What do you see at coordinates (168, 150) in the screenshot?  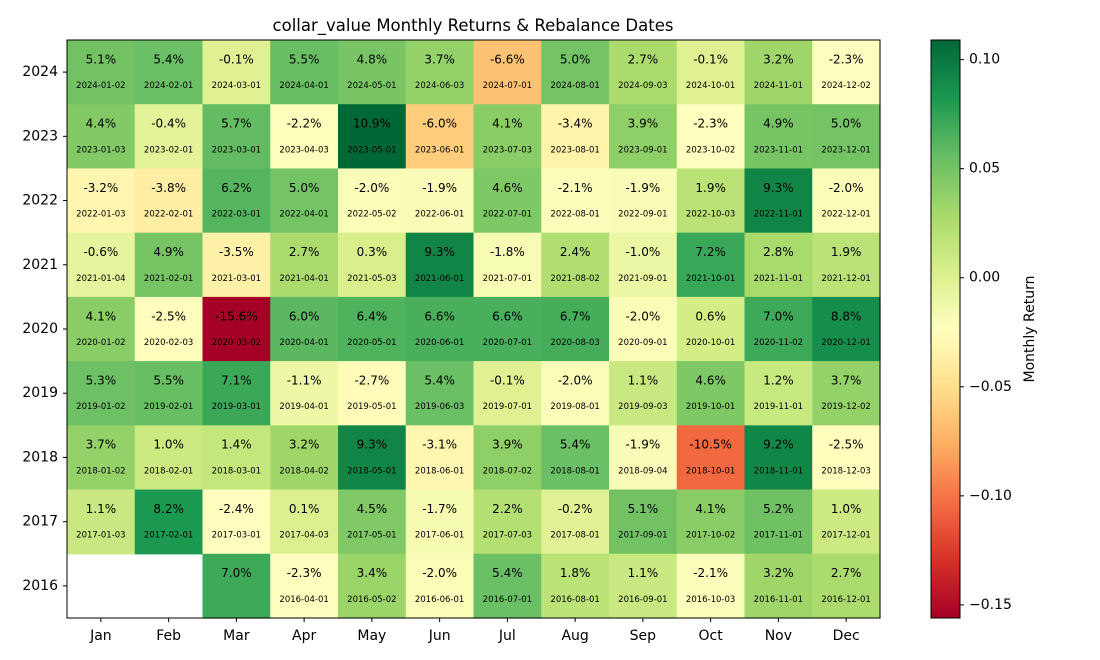 I see `cell-rebalance-date-label: 2023-02-01` at bounding box center [168, 150].